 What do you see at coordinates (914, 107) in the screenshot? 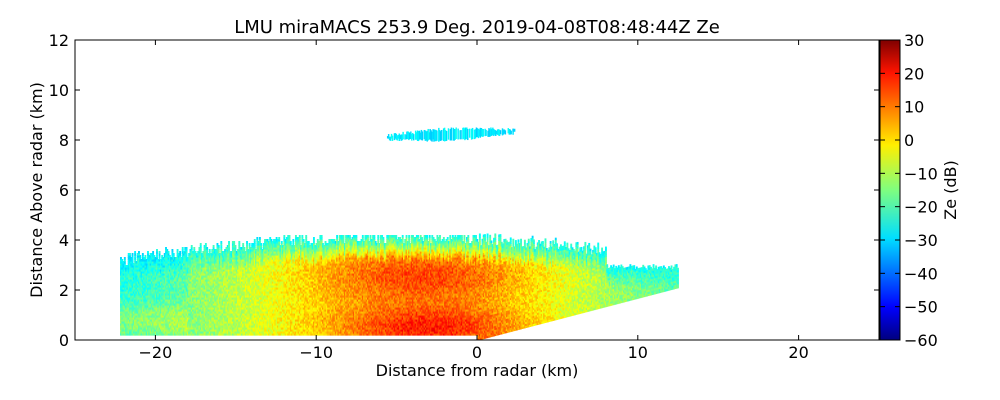
I see `colorbar-tick-label: 10` at bounding box center [914, 107].